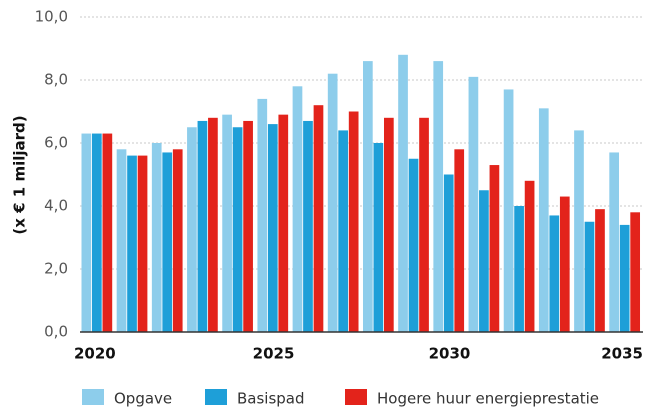 The height and width of the screenshot is (408, 647). Describe the element at coordinates (271, 399) in the screenshot. I see `legend-label: Basispad` at that location.